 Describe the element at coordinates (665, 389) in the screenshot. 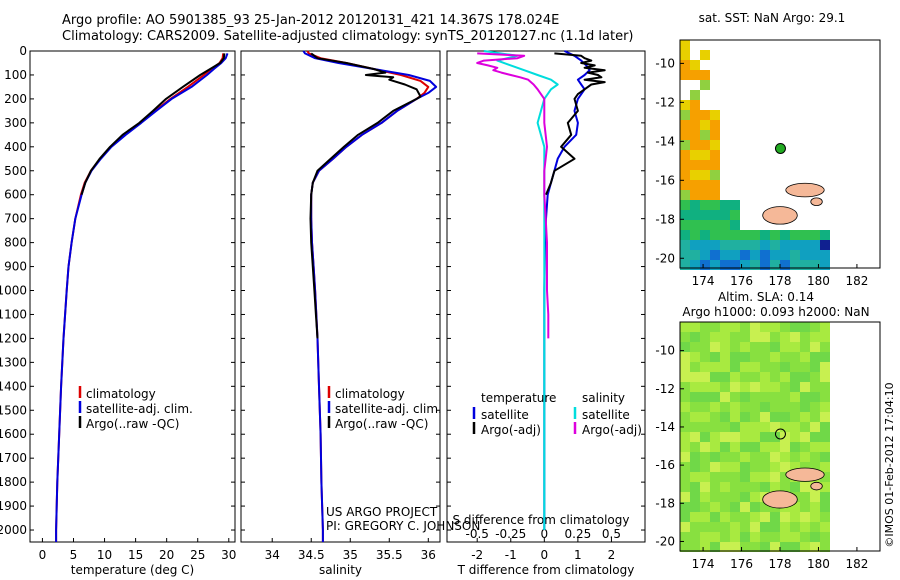

I see `map-y-tick-label: -12` at that location.